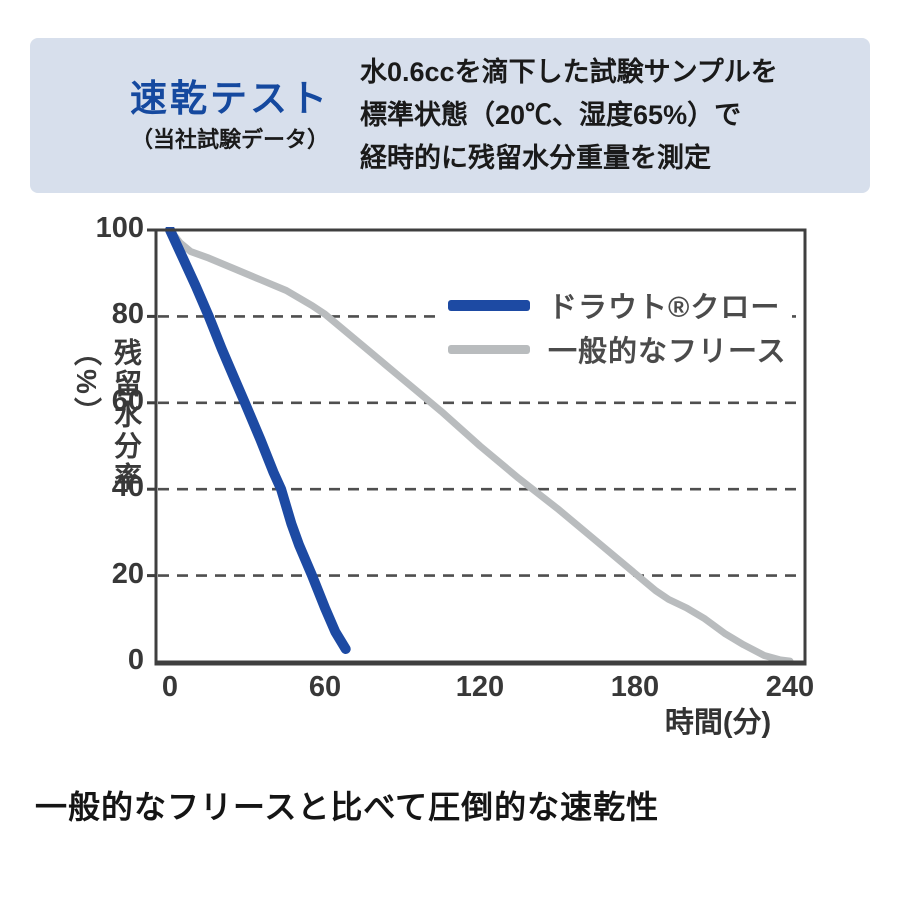 This screenshot has width=900, height=900. I want to click on x-axis-title: 時間(分), so click(718, 723).